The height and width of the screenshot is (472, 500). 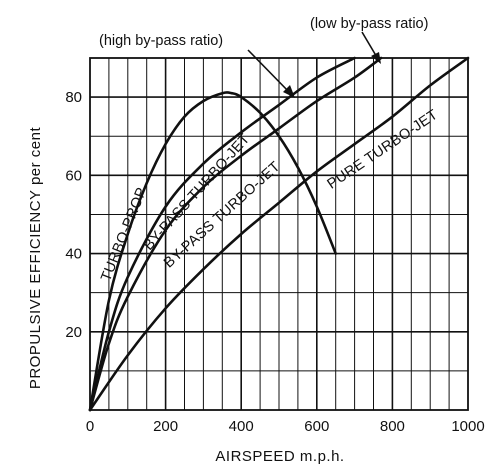 What do you see at coordinates (369, 24) in the screenshot?
I see `low-bypass-annotation: (low by-pass ratio)` at bounding box center [369, 24].